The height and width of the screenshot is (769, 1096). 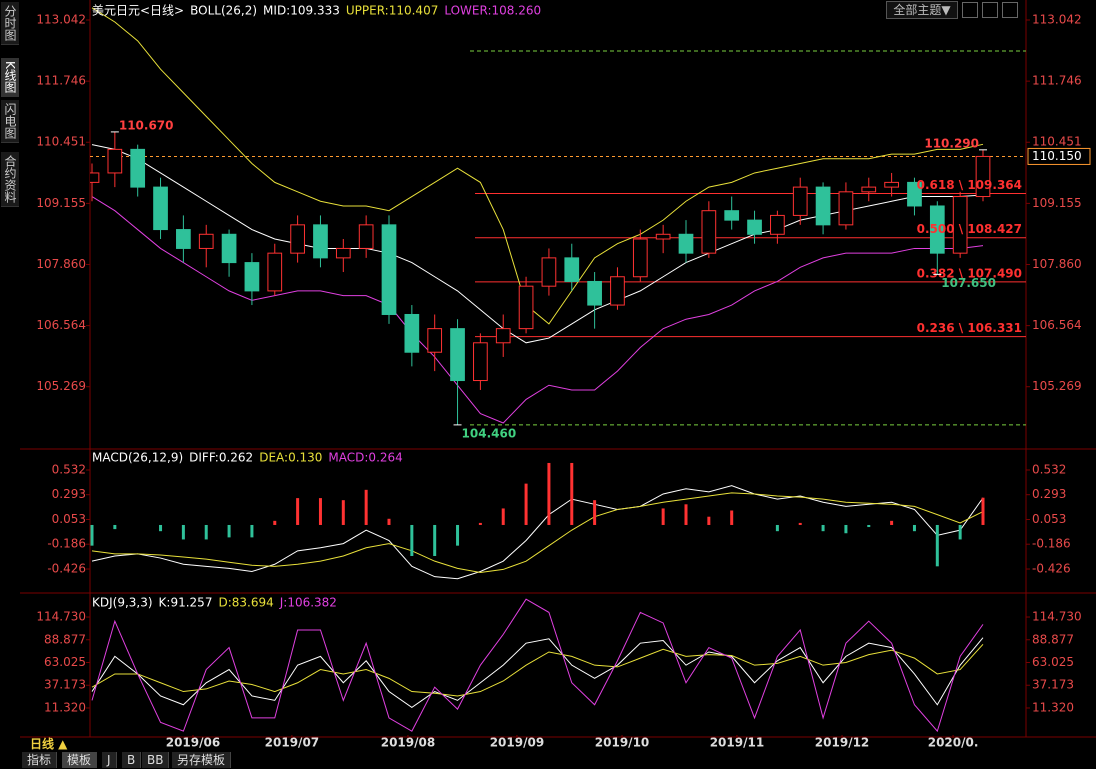 I want to click on legend-entry: K:91.257, so click(x=186, y=603).